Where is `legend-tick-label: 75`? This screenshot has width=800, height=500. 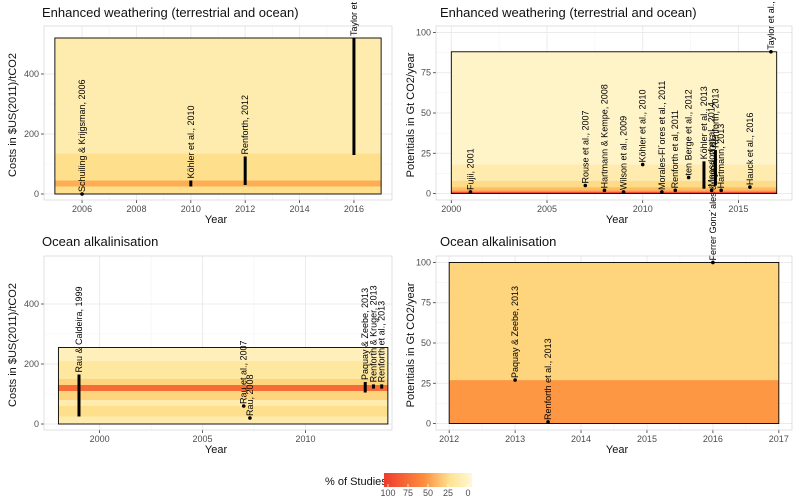
legend-tick-label: 75 is located at coordinates (408, 493).